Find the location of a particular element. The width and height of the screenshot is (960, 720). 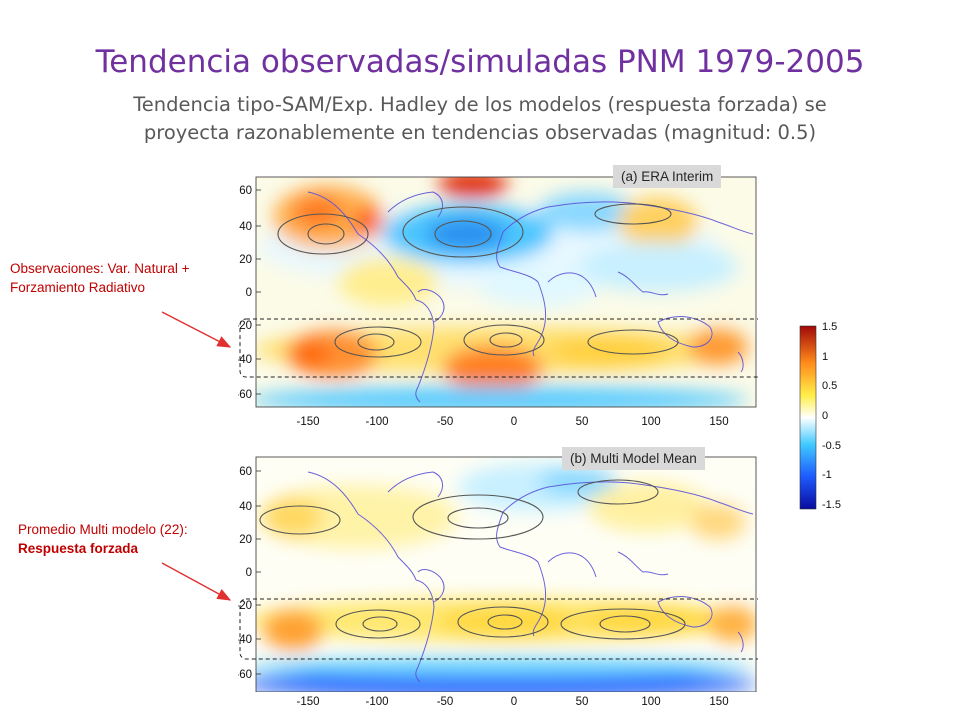

observations-note-line-2: Forzamiento Radiativo is located at coordinates (78, 287).